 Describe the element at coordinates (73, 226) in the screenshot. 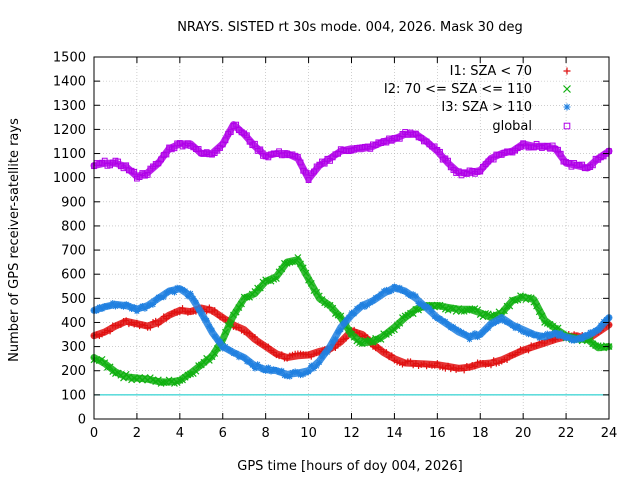

I see `y-tick-label: 800` at that location.